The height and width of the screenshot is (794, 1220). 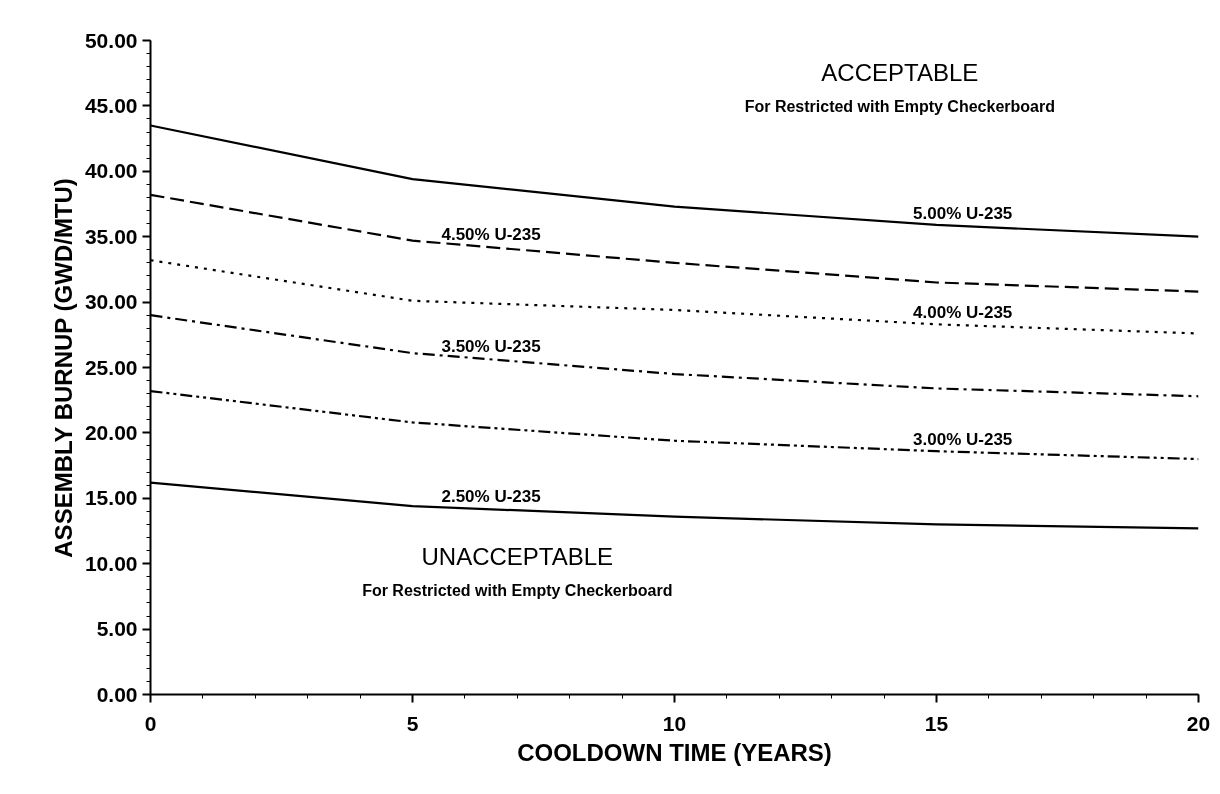 What do you see at coordinates (111, 498) in the screenshot?
I see `y-tick-label: 15.00` at bounding box center [111, 498].